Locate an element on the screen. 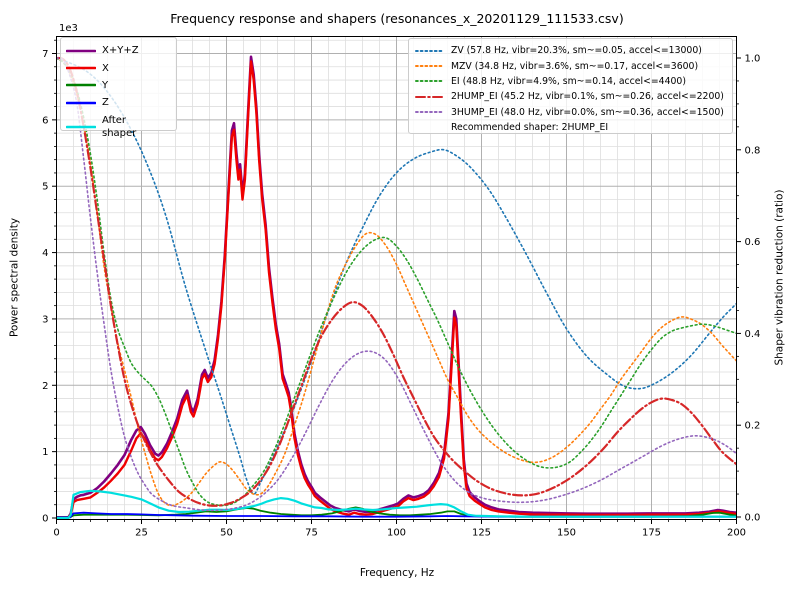 The width and height of the screenshot is (800, 600). svg-text: 75 is located at coordinates (311, 533).